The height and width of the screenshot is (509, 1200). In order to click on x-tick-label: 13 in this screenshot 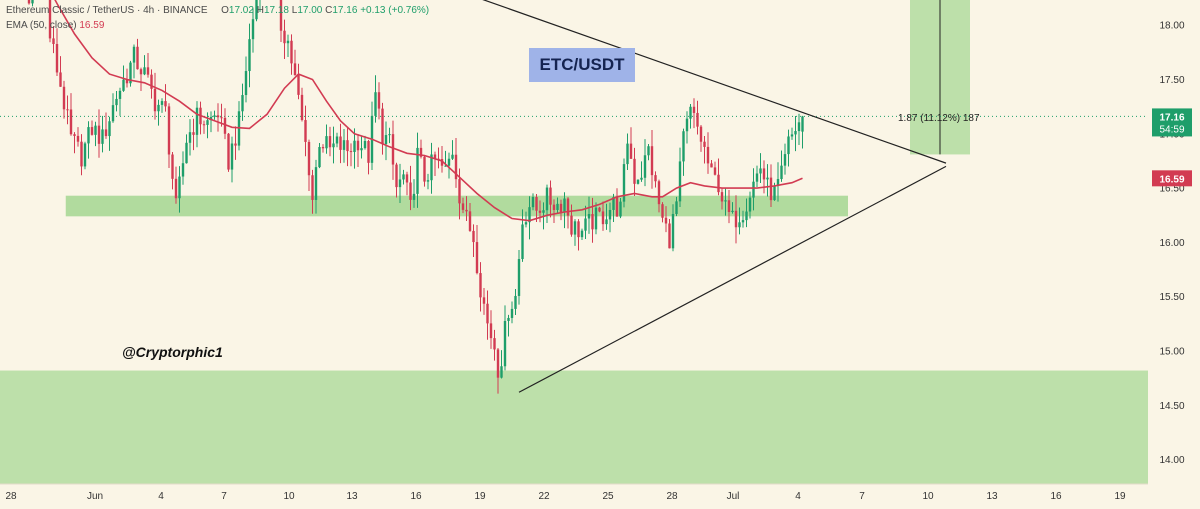, I will do `click(992, 496)`.